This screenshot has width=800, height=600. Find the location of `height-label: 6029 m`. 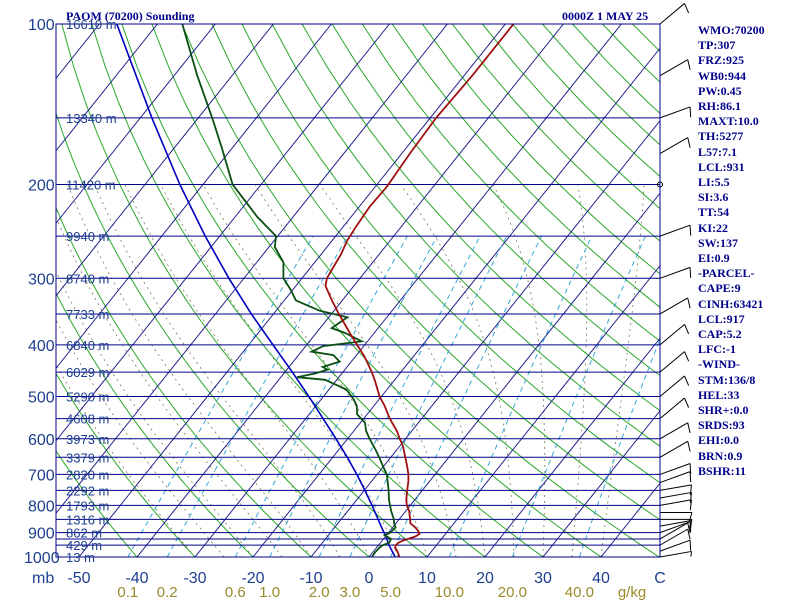

height-label: 6029 m is located at coordinates (87, 372).